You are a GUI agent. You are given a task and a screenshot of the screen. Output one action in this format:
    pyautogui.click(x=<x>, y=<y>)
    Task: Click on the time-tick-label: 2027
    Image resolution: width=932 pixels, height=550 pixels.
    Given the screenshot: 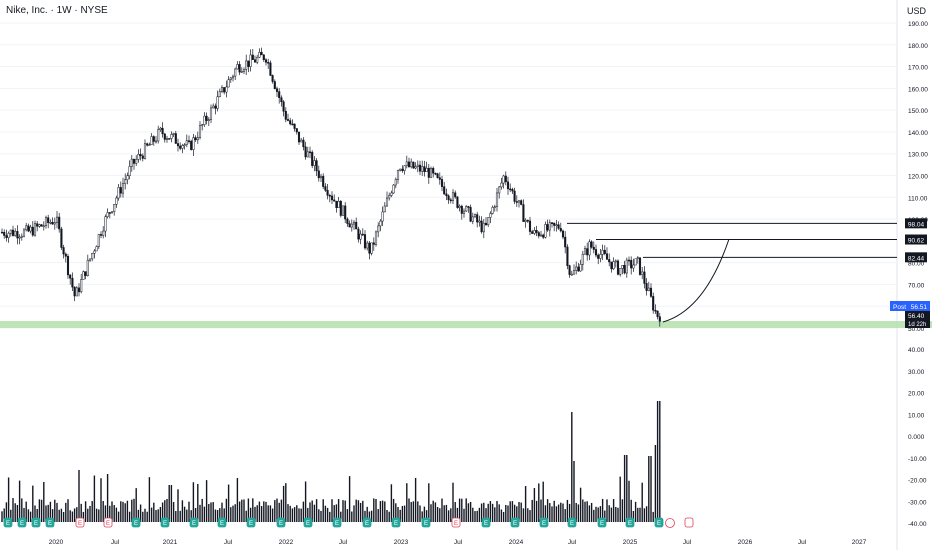 What is the action you would take?
    pyautogui.click(x=859, y=542)
    